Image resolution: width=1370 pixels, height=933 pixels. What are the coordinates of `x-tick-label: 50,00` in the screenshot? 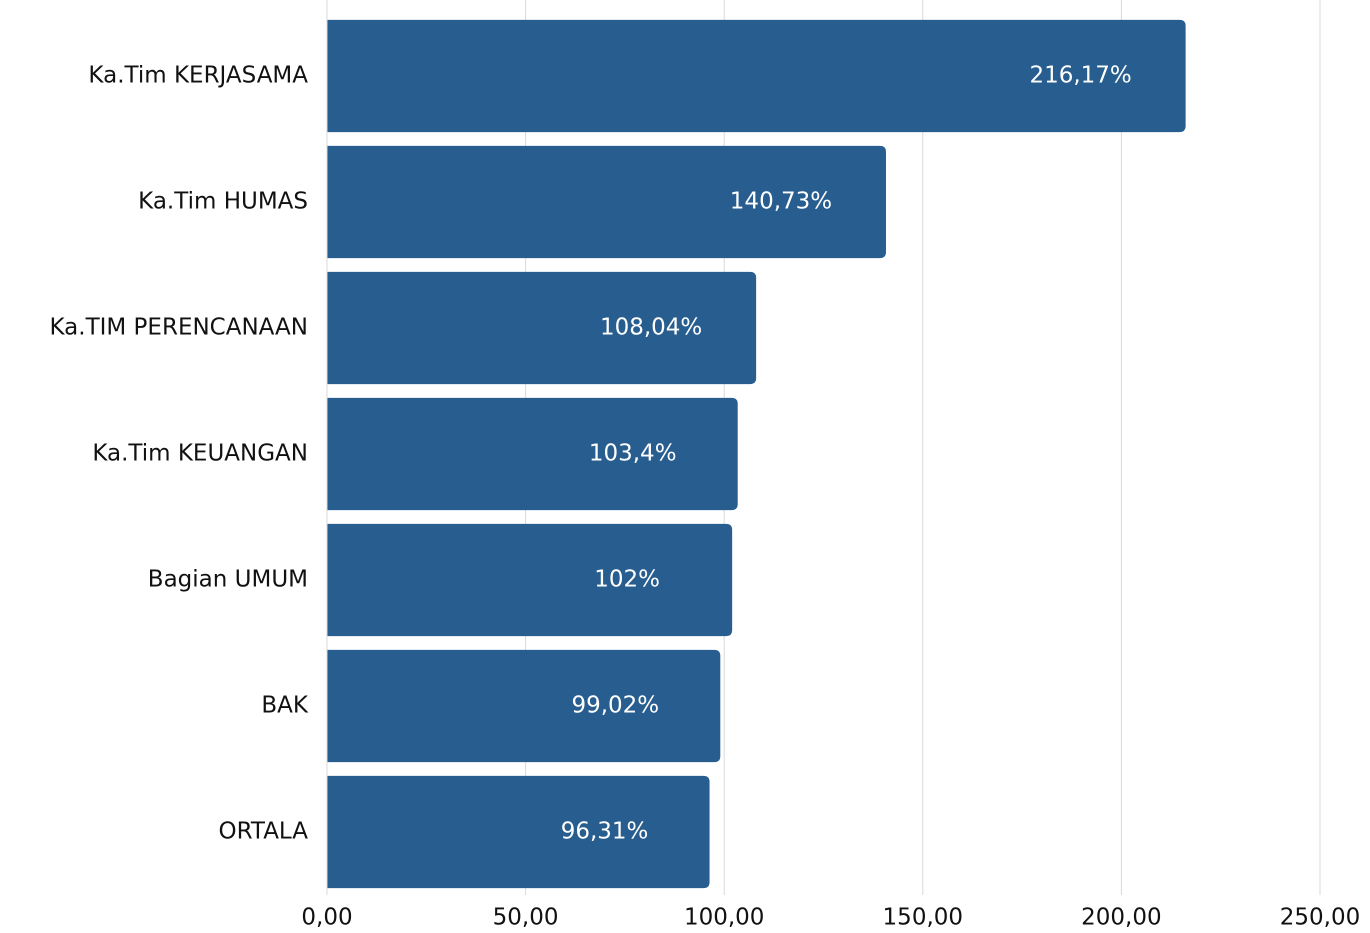 It's located at (526, 918).